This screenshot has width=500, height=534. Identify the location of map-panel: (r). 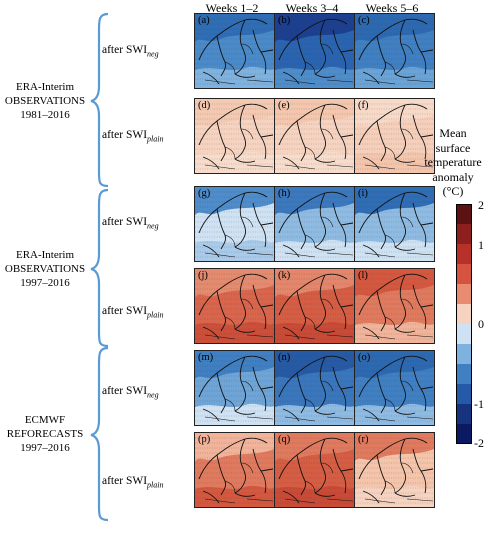
(394, 470).